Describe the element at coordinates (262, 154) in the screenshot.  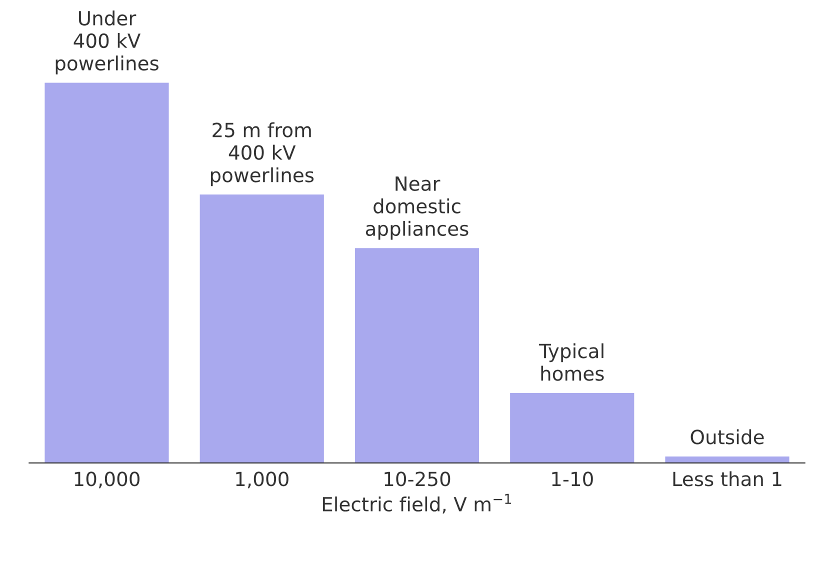
I see `annotation: 25 m from 400 kV powerlines` at that location.